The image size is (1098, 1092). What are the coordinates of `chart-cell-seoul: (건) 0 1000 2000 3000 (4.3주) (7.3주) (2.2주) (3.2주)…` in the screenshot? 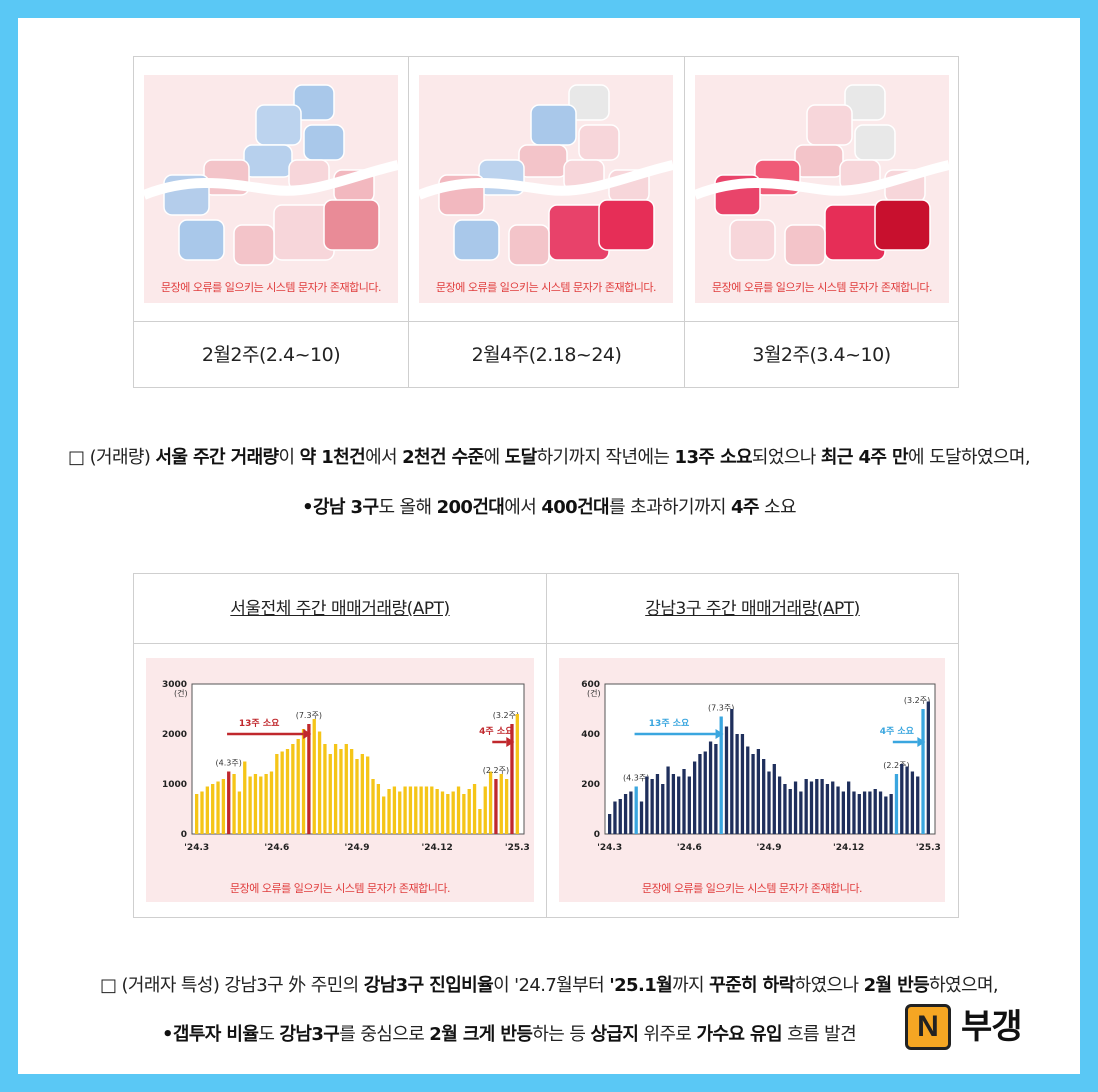 It's located at (340, 780).